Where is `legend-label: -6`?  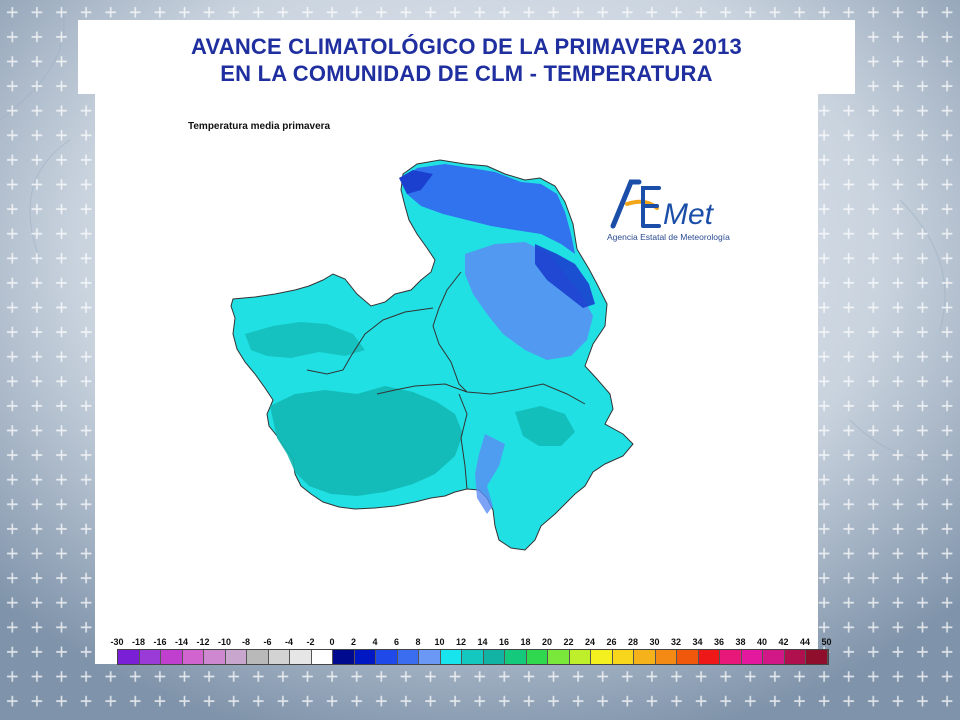 legend-label: -6 is located at coordinates (267, 642).